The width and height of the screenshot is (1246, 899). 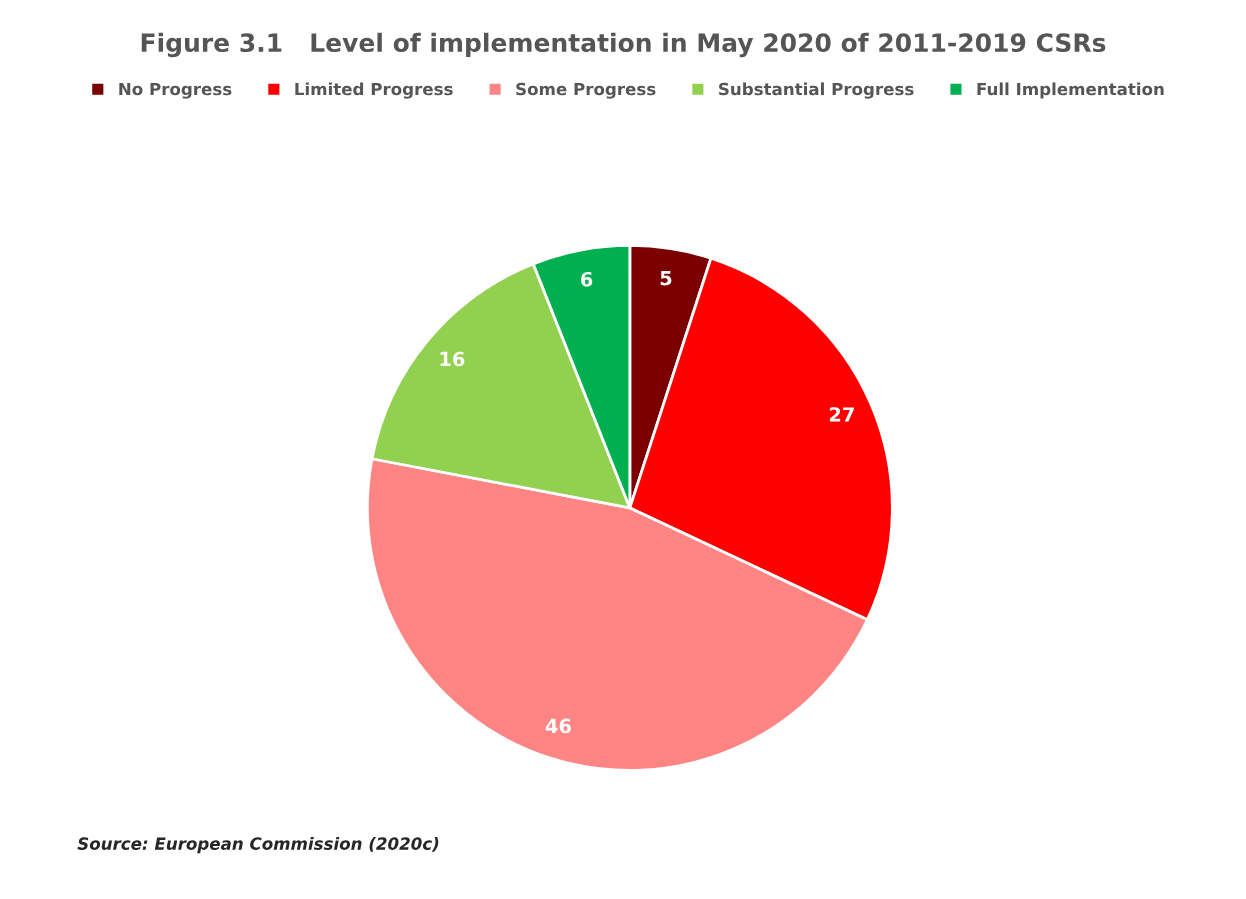 What do you see at coordinates (452, 359) in the screenshot?
I see `data-label: 16` at bounding box center [452, 359].